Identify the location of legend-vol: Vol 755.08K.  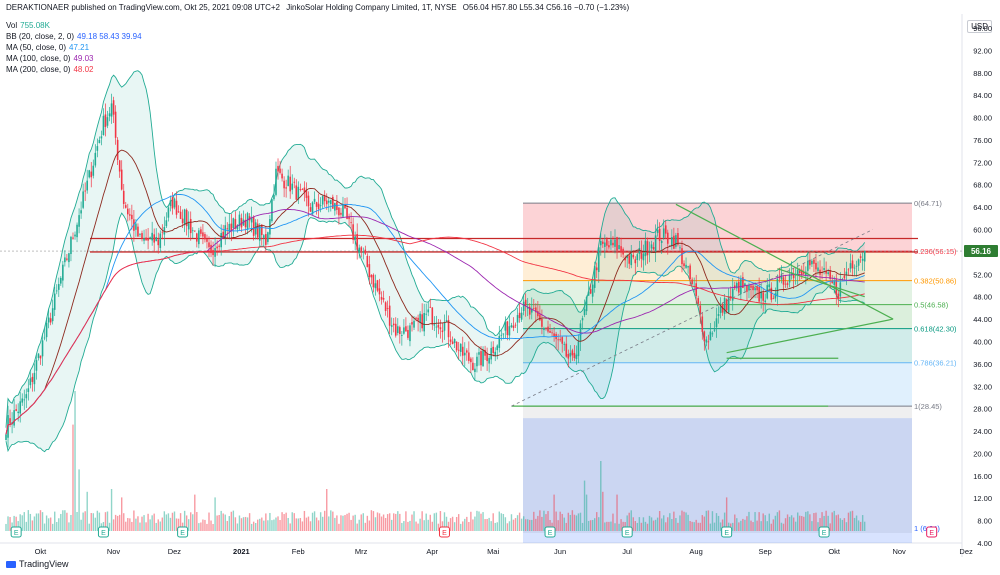
(28, 25).